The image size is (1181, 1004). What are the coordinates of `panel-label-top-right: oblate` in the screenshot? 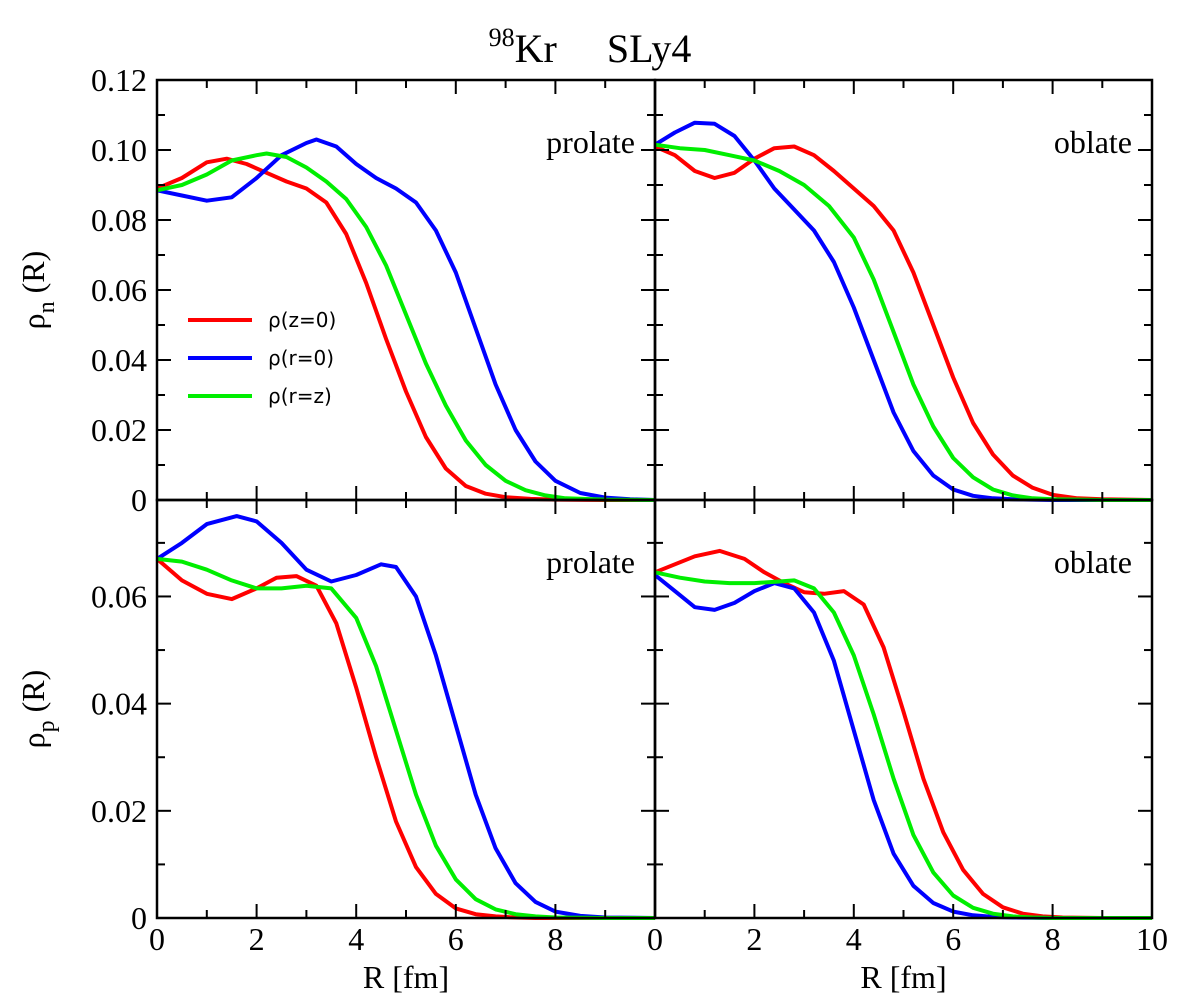 It's located at (1093, 142).